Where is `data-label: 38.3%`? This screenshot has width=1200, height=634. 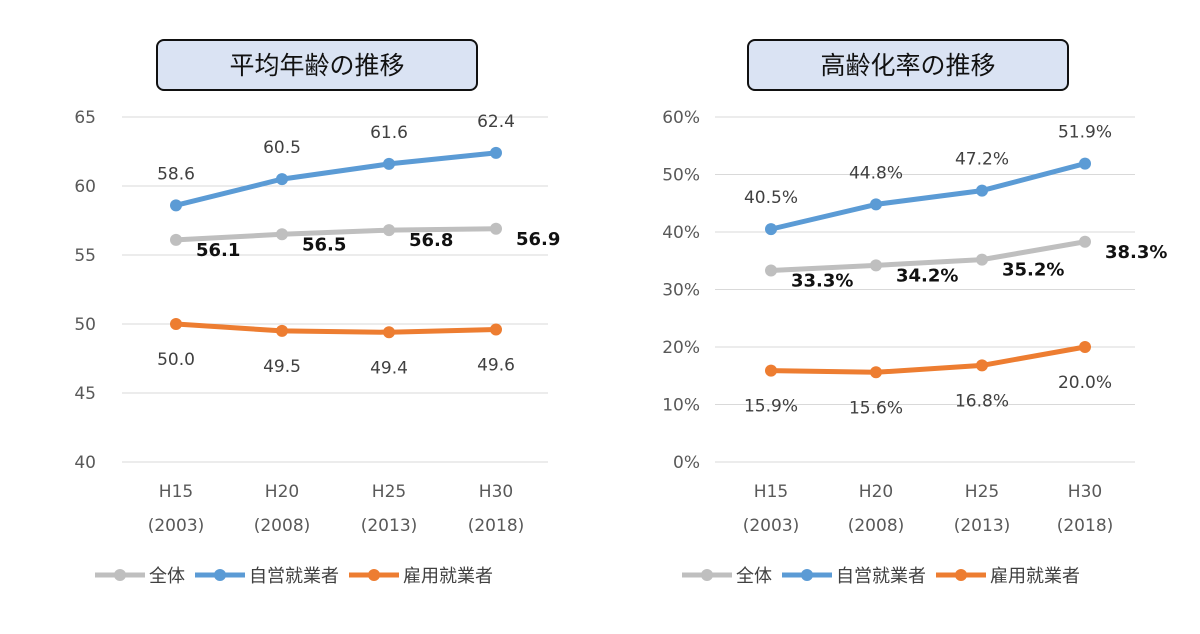
data-label: 38.3% is located at coordinates (1136, 252).